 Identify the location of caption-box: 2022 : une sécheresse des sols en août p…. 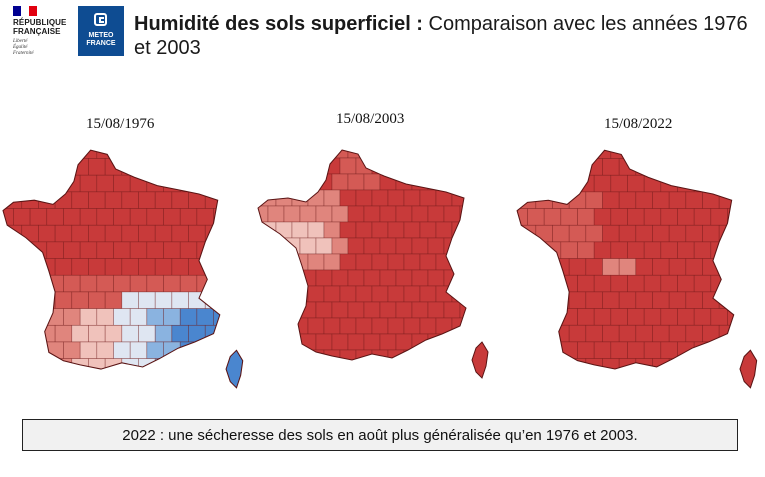
(380, 435).